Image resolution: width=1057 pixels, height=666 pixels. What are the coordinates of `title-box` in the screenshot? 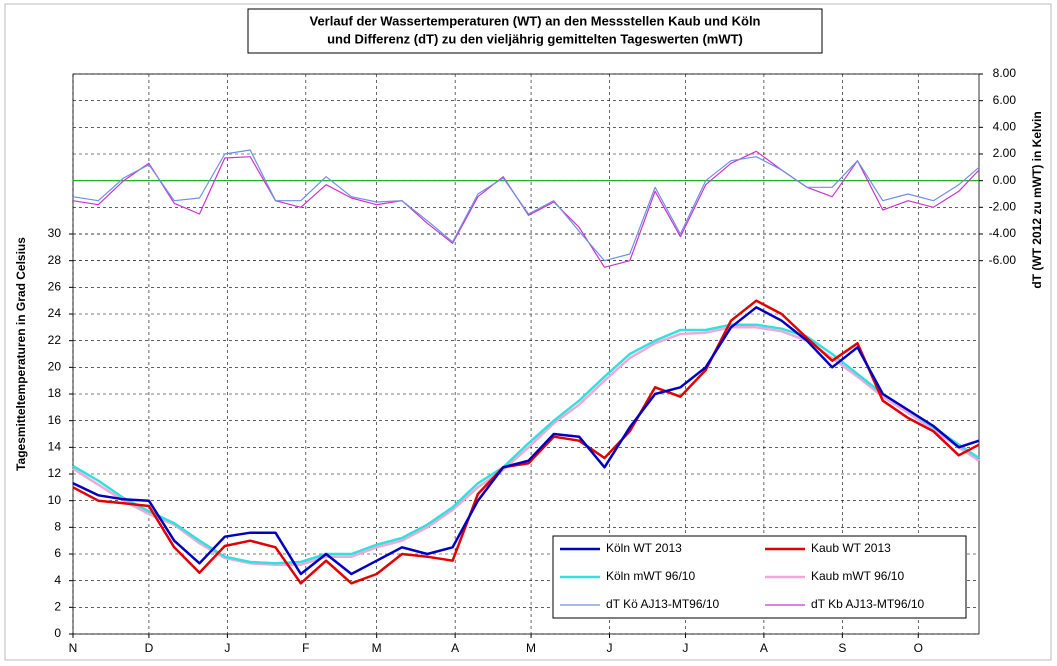 It's located at (535, 31).